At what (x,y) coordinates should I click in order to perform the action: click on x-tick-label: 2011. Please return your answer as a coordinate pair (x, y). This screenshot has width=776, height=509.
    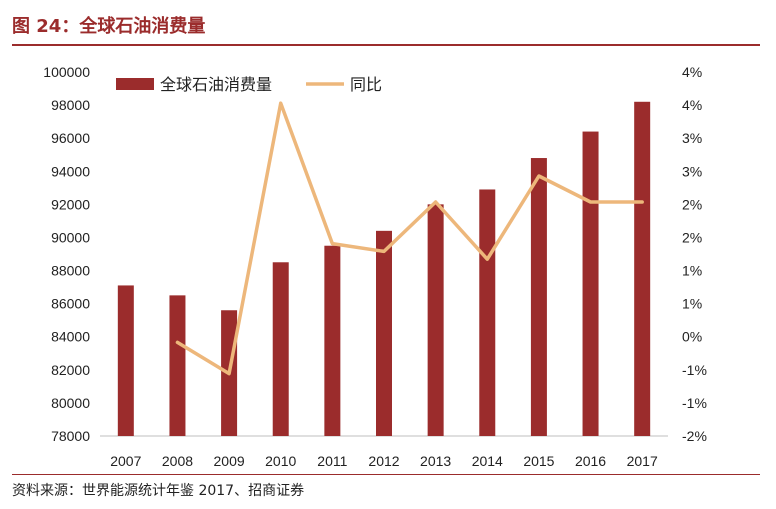
    Looking at the image, I should click on (332, 461).